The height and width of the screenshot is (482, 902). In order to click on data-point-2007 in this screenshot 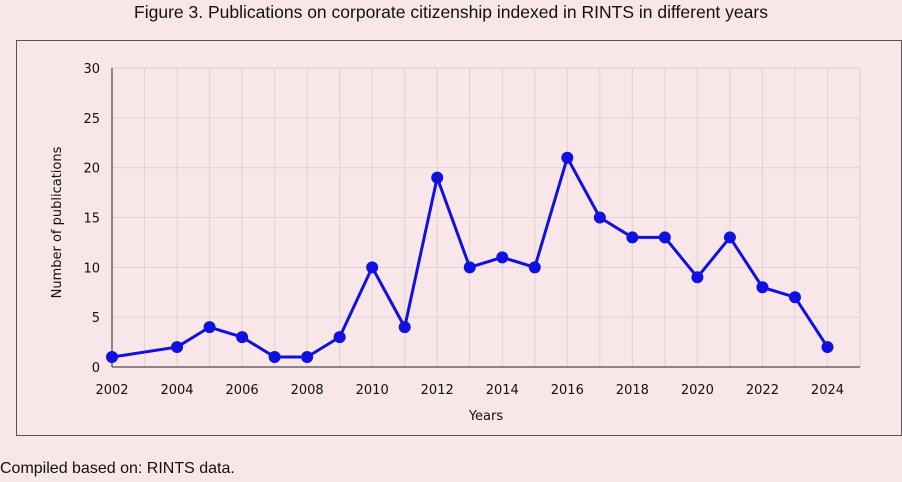, I will do `click(274, 357)`.